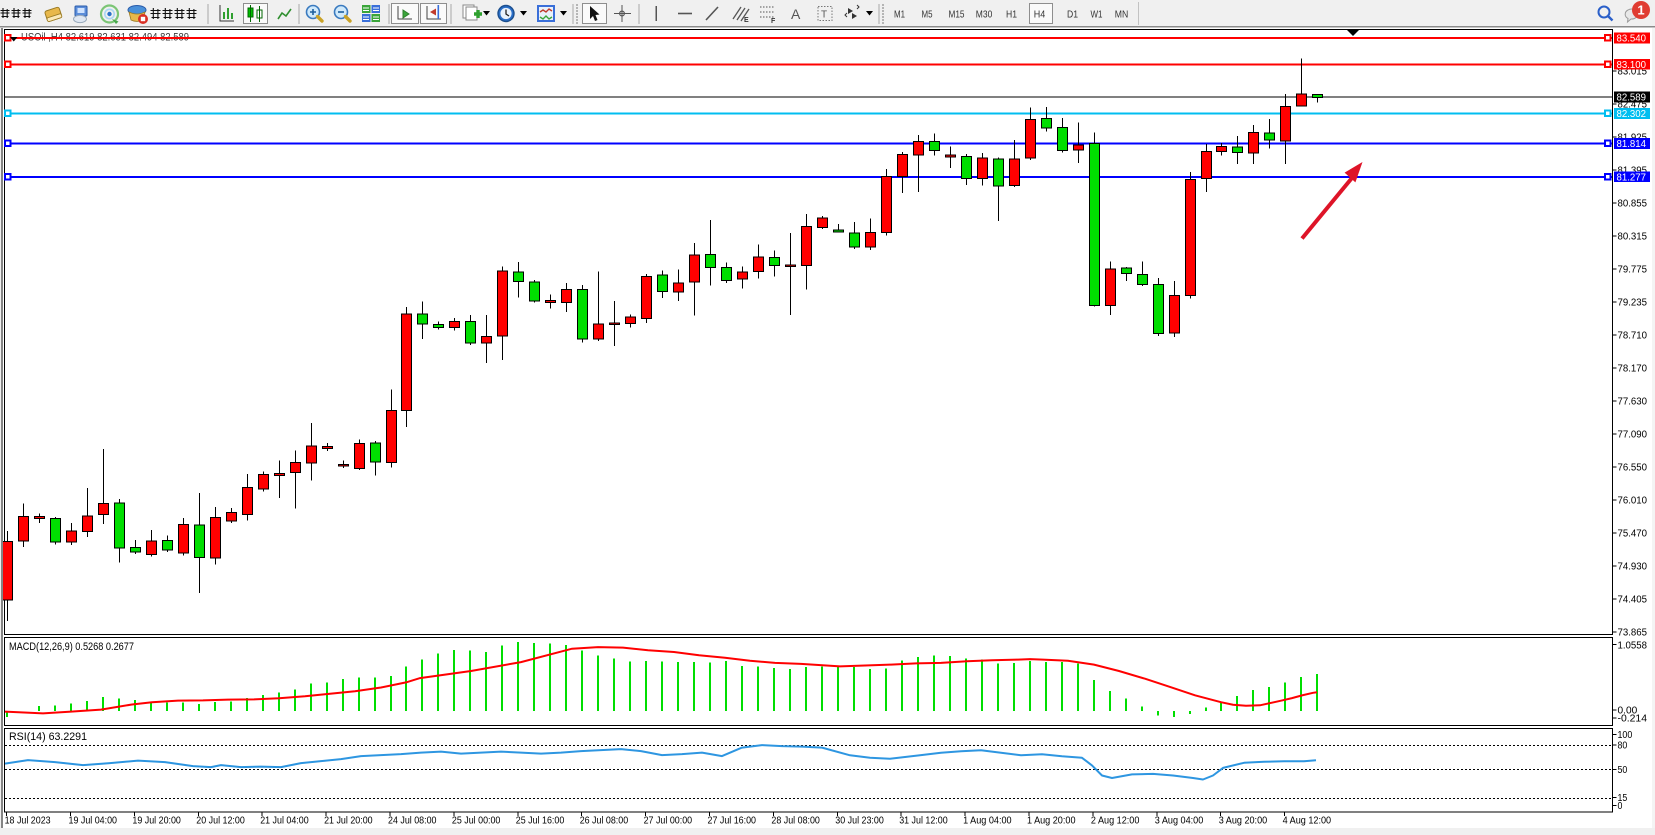 This screenshot has width=1655, height=835. Describe the element at coordinates (1633, 402) in the screenshot. I see `svg-text: 77.630` at that location.